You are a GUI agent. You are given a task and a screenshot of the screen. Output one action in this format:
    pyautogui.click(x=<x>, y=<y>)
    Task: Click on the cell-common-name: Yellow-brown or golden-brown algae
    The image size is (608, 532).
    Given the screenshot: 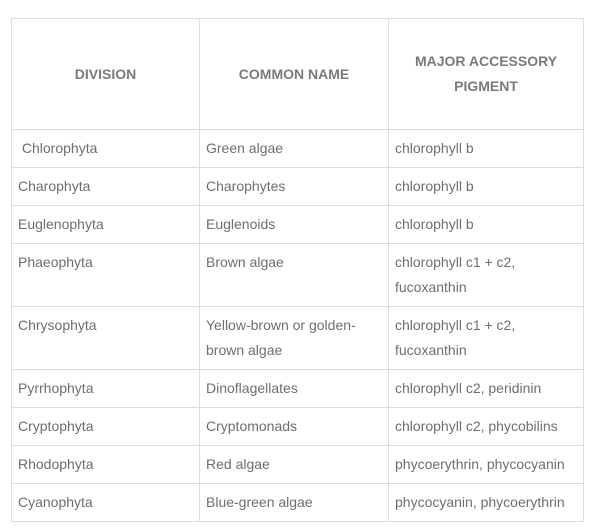 What is the action you would take?
    pyautogui.click(x=294, y=338)
    